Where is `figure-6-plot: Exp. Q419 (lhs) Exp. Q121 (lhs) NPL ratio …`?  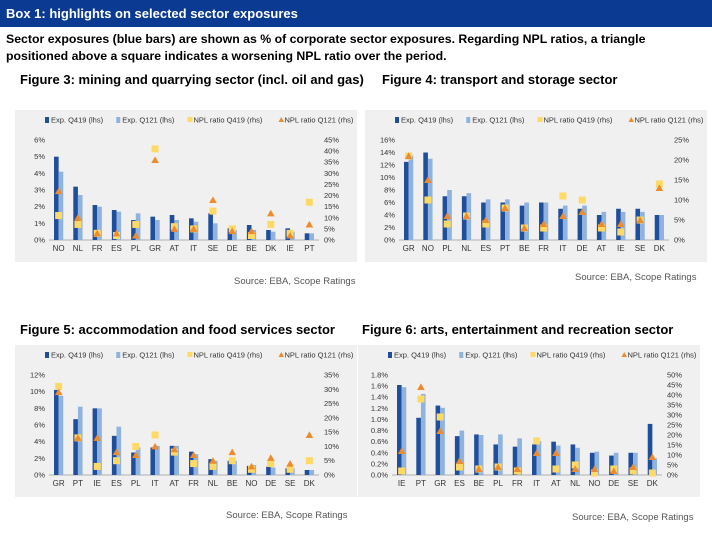 figure-6-plot: Exp. Q419 (lhs) Exp. Q121 (lhs) NPL ratio … is located at coordinates (534, 420).